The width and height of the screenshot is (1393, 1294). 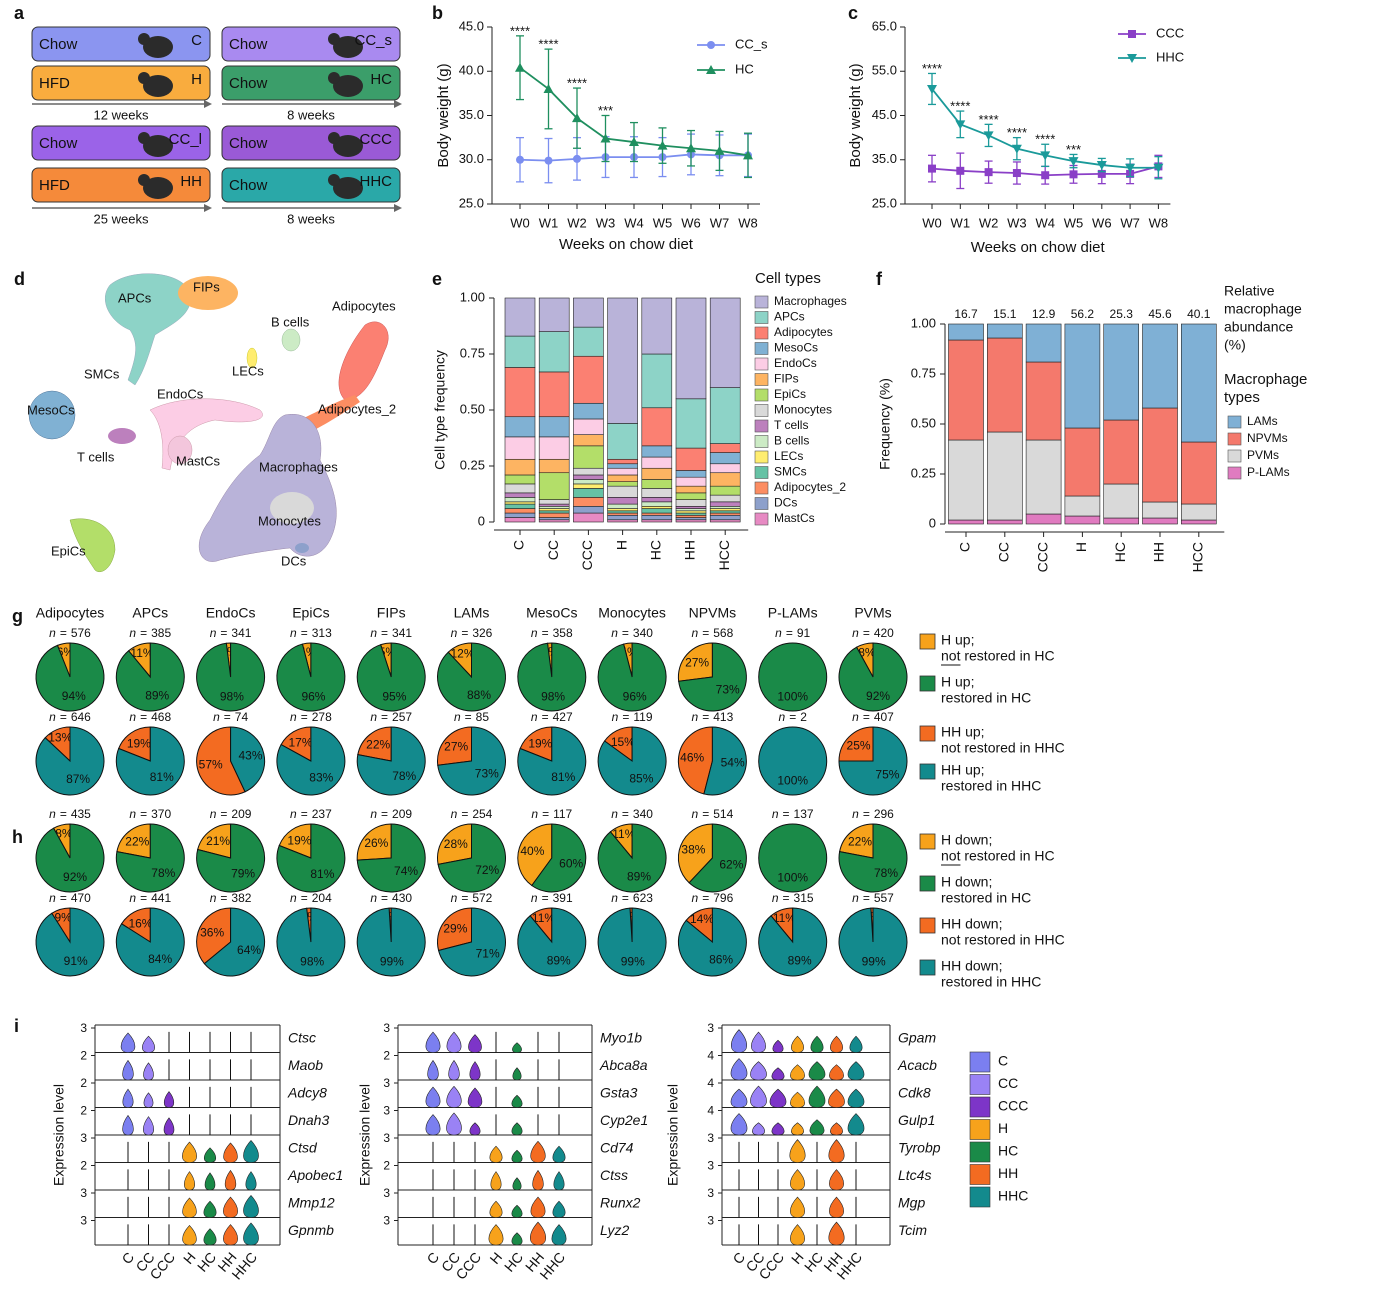 What do you see at coordinates (1122, 314) in the screenshot?
I see `abundance-label: 25.3` at bounding box center [1122, 314].